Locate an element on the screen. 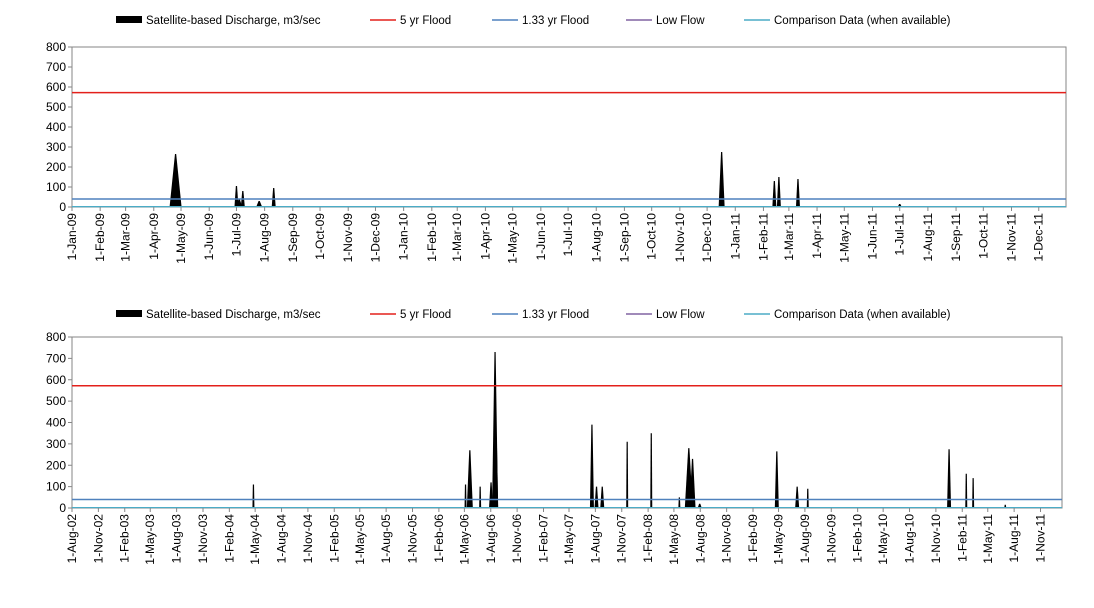  x-tick-label: 1-Apr-11 is located at coordinates (817, 236).